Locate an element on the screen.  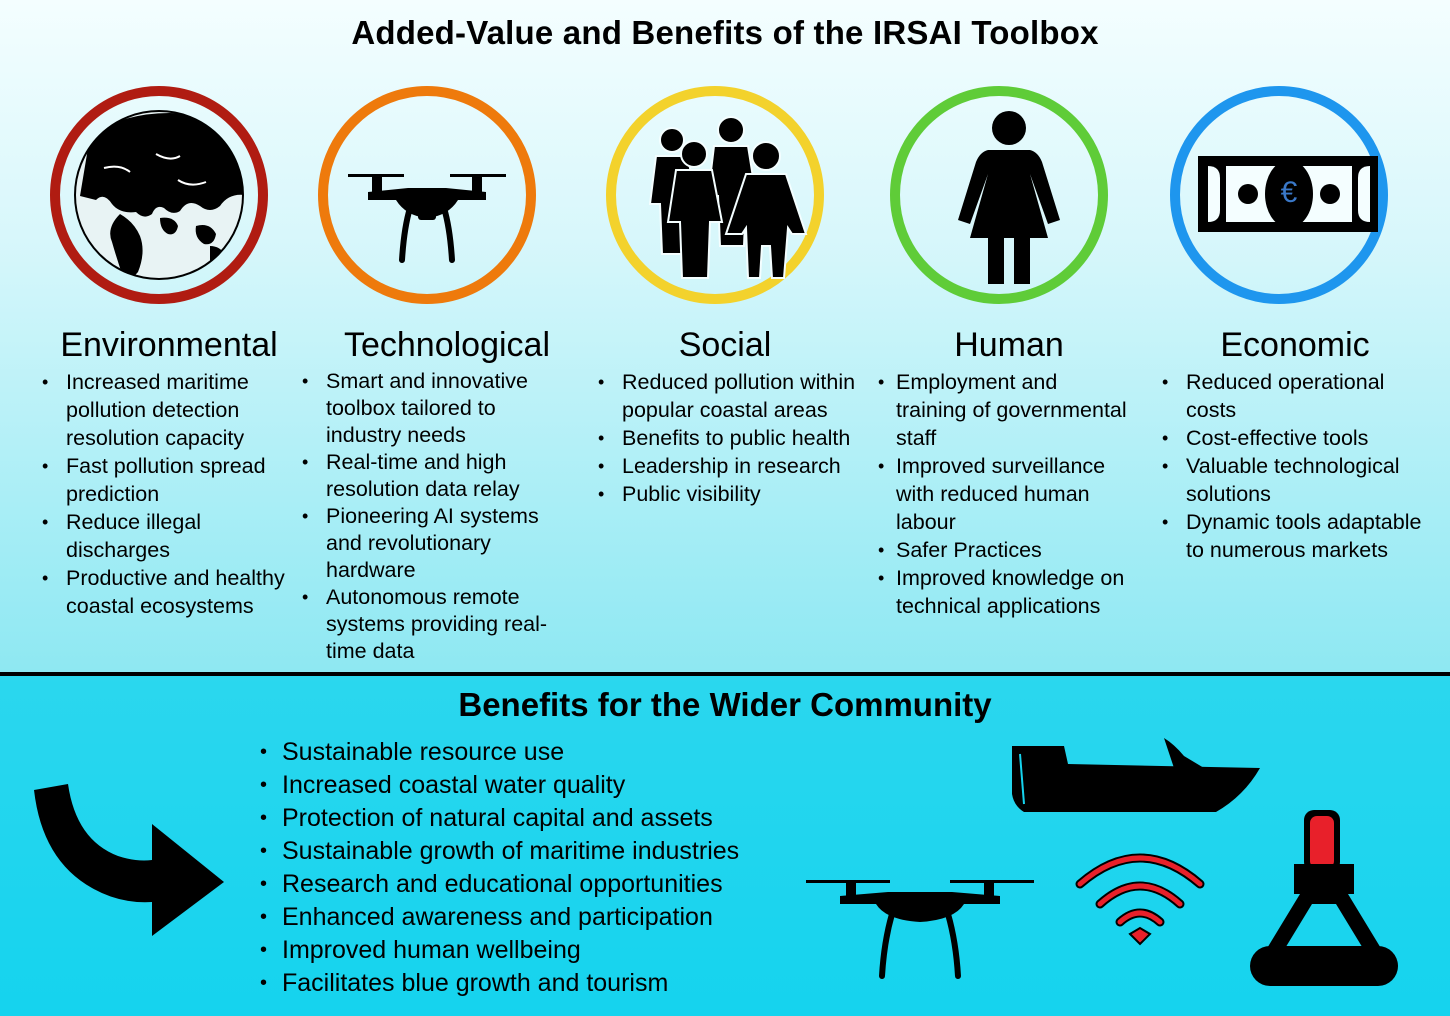
wider-community-title: Benefits for the Wider Community is located at coordinates (725, 704).